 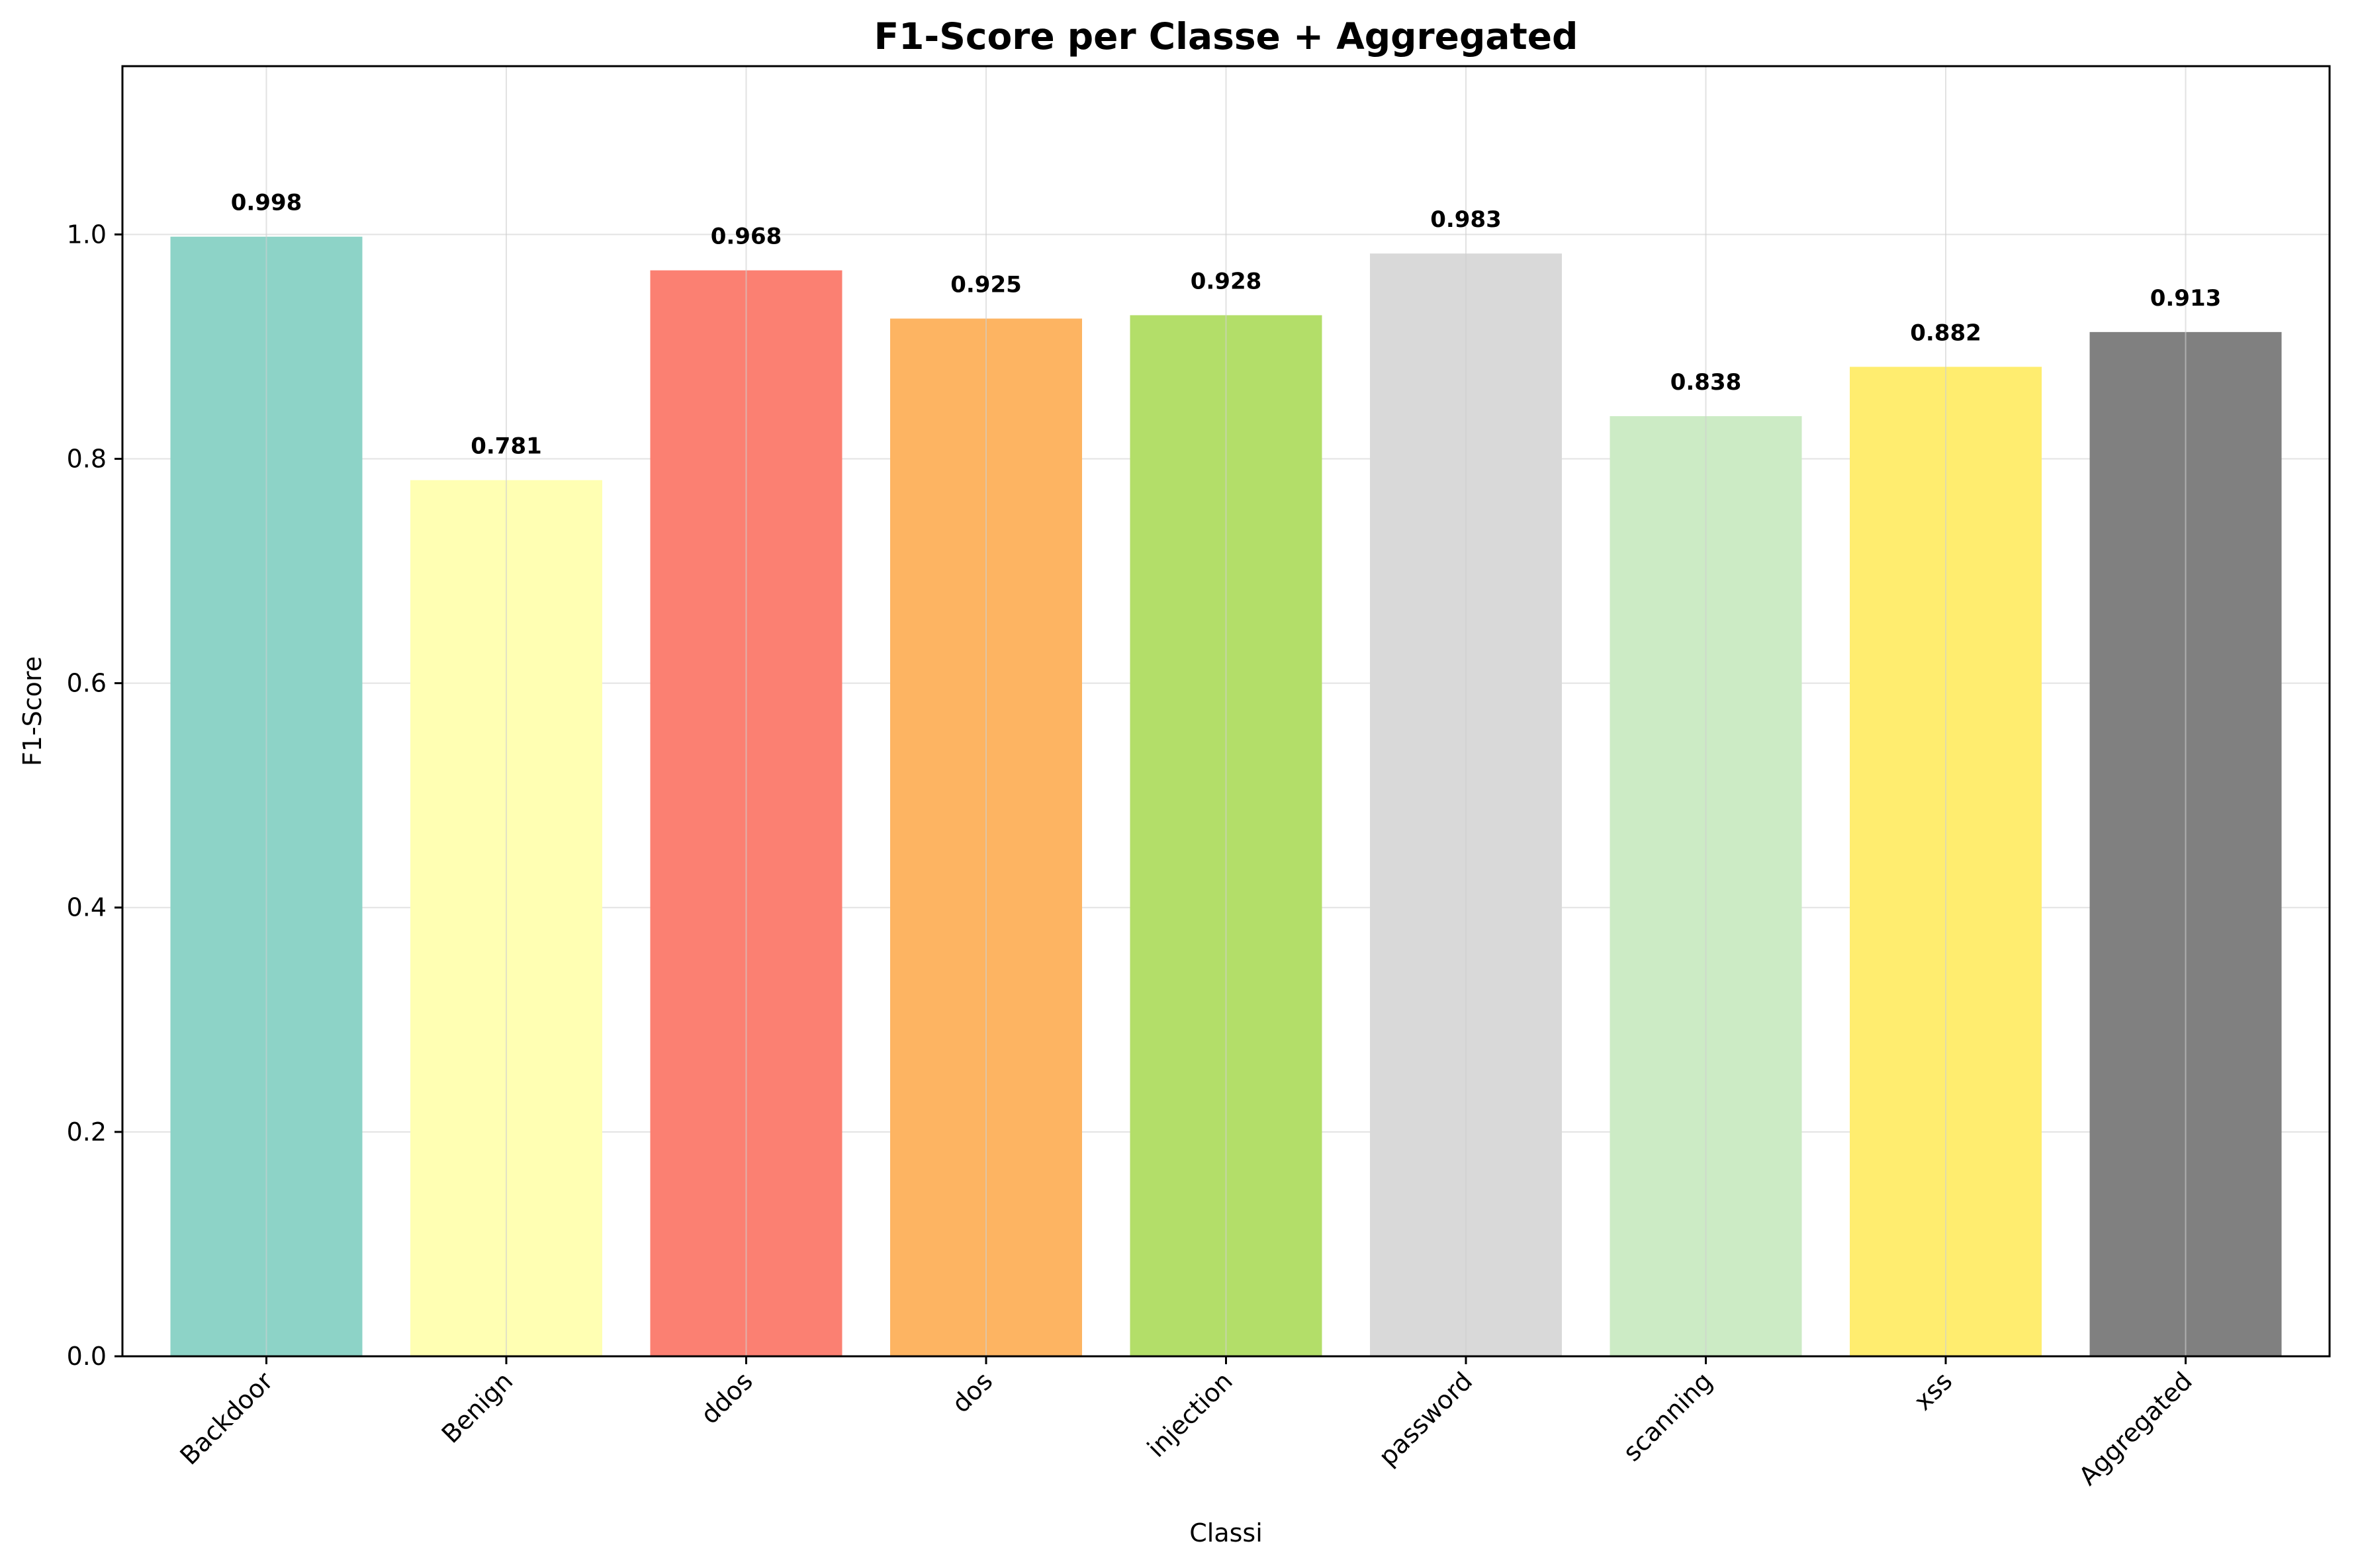 What do you see at coordinates (986, 285) in the screenshot?
I see `data-label: 0.925` at bounding box center [986, 285].